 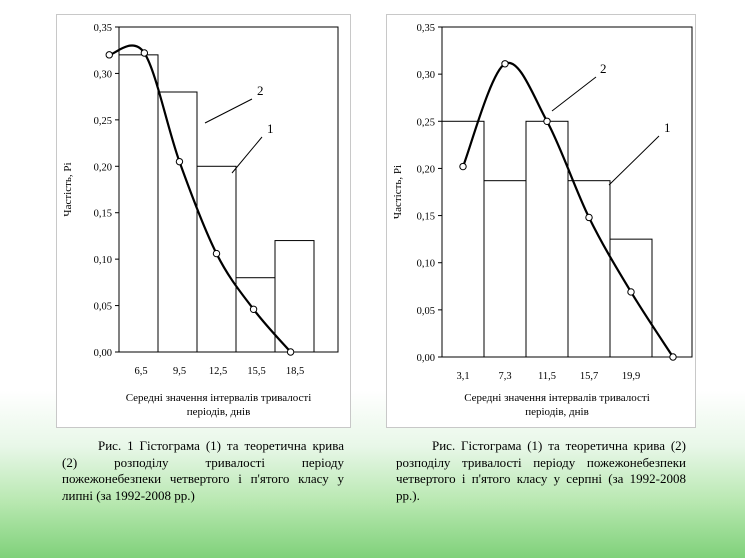 What do you see at coordinates (631, 376) in the screenshot?
I see `x-tick-label: 19,9` at bounding box center [631, 376].